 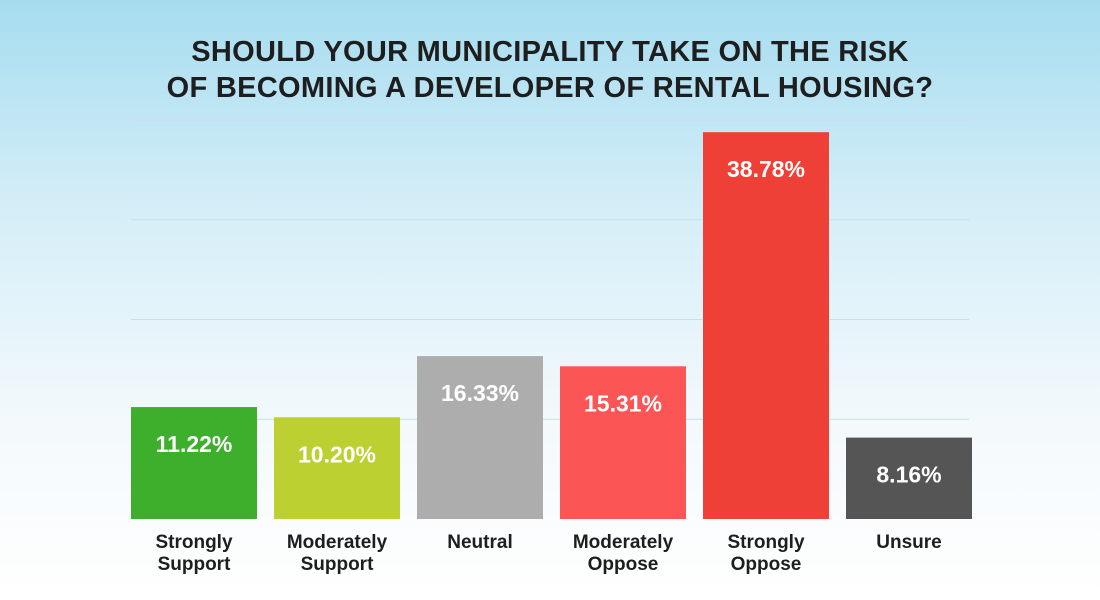 What do you see at coordinates (194, 564) in the screenshot?
I see `category-label-0-1: Support` at bounding box center [194, 564].